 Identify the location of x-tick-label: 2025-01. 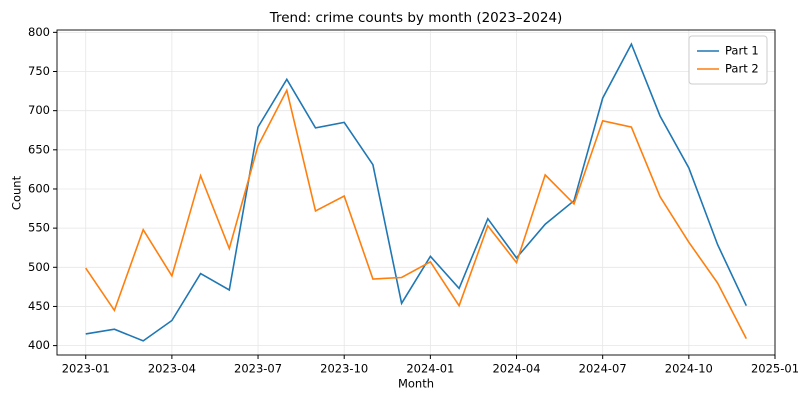
(775, 369).